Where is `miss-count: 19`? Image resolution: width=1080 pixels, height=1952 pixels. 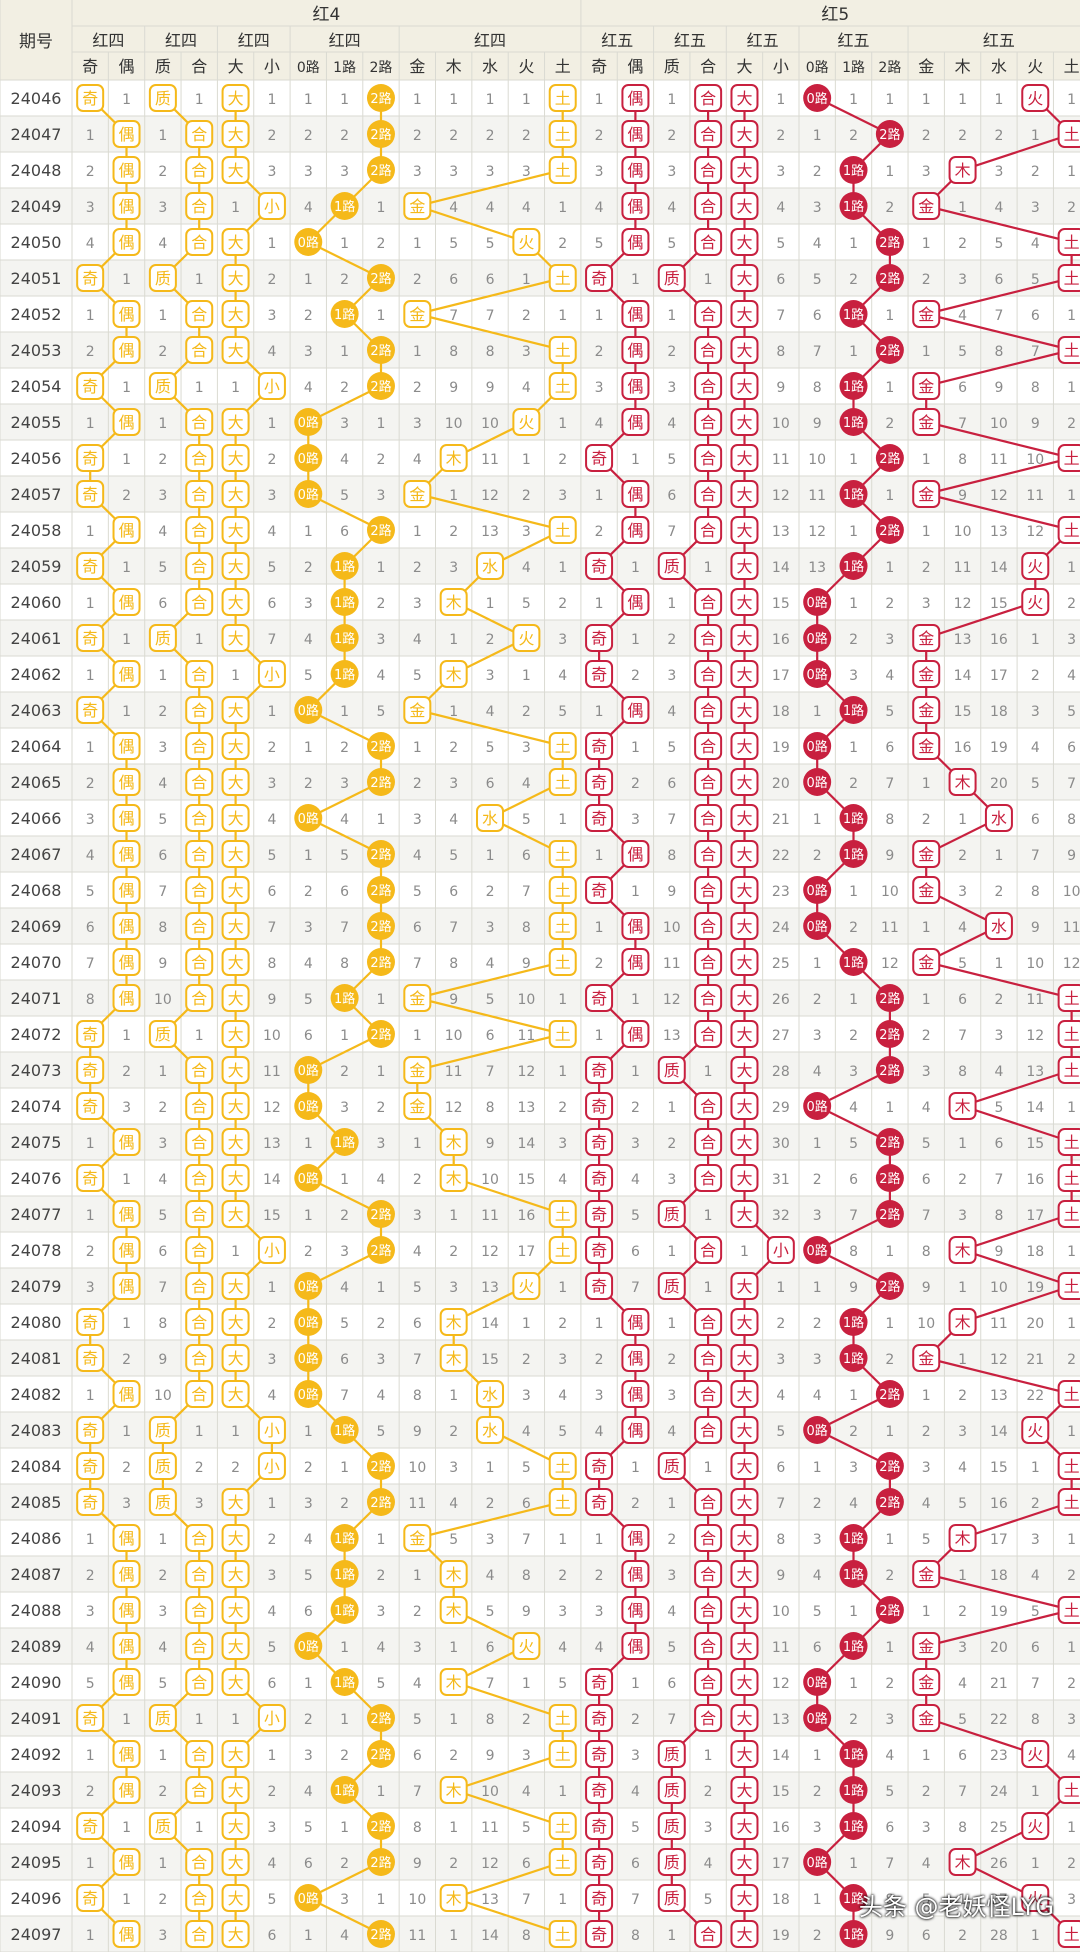 miss-count: 19 is located at coordinates (1035, 1288).